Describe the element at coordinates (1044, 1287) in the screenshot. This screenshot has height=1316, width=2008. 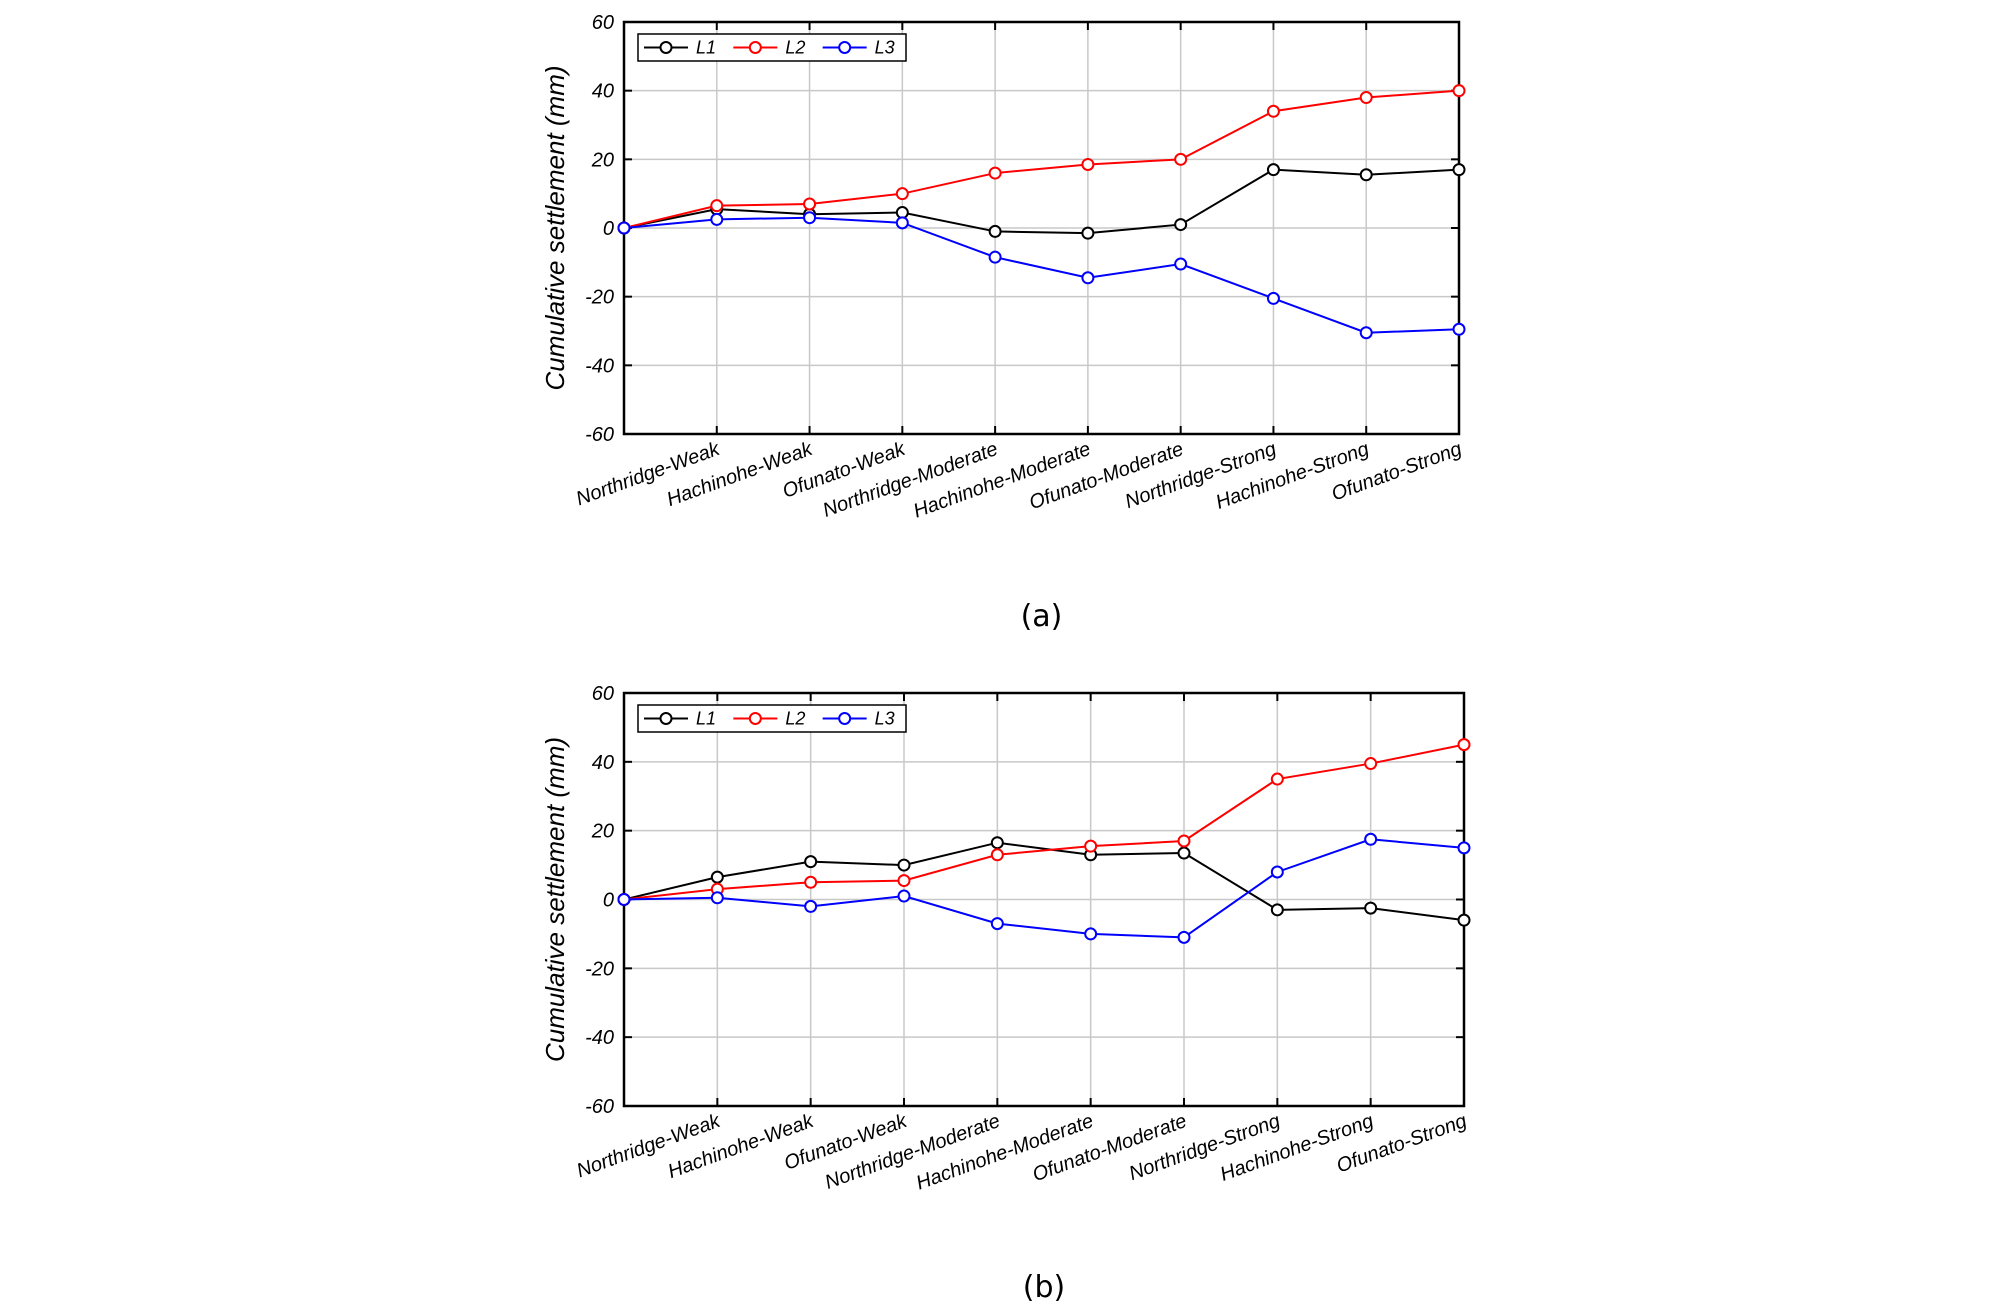
I see `panel-label: (b)` at that location.